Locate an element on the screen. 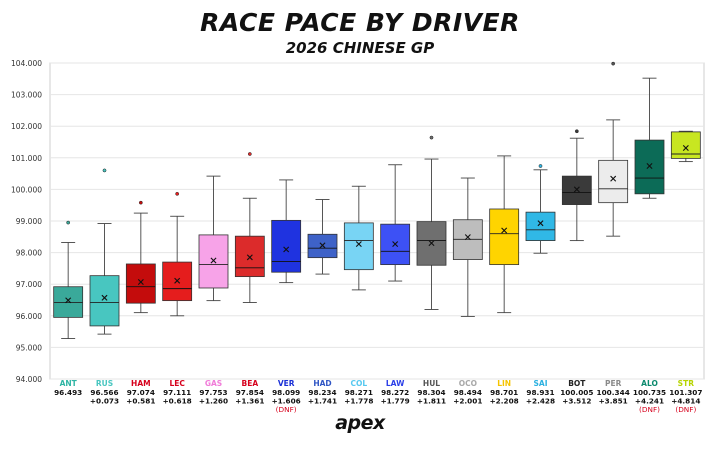 The image size is (720, 450). y-tick-label: 94.000 is located at coordinates (29, 379).